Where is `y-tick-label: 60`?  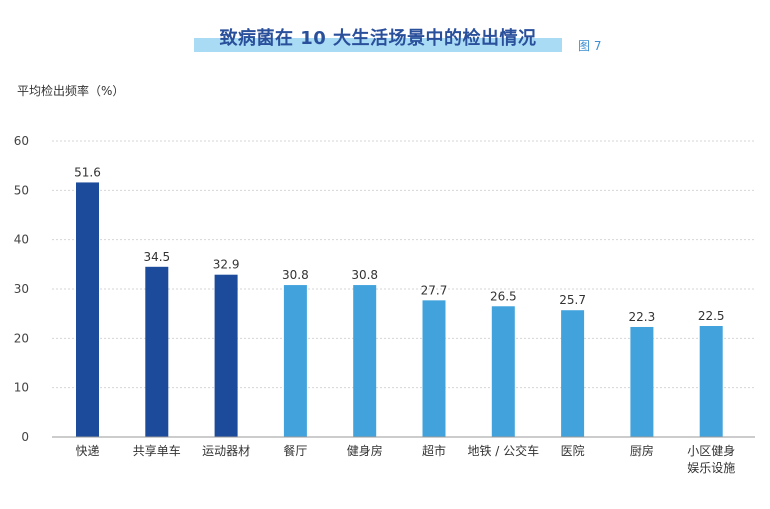 y-tick-label: 60 is located at coordinates (21, 141).